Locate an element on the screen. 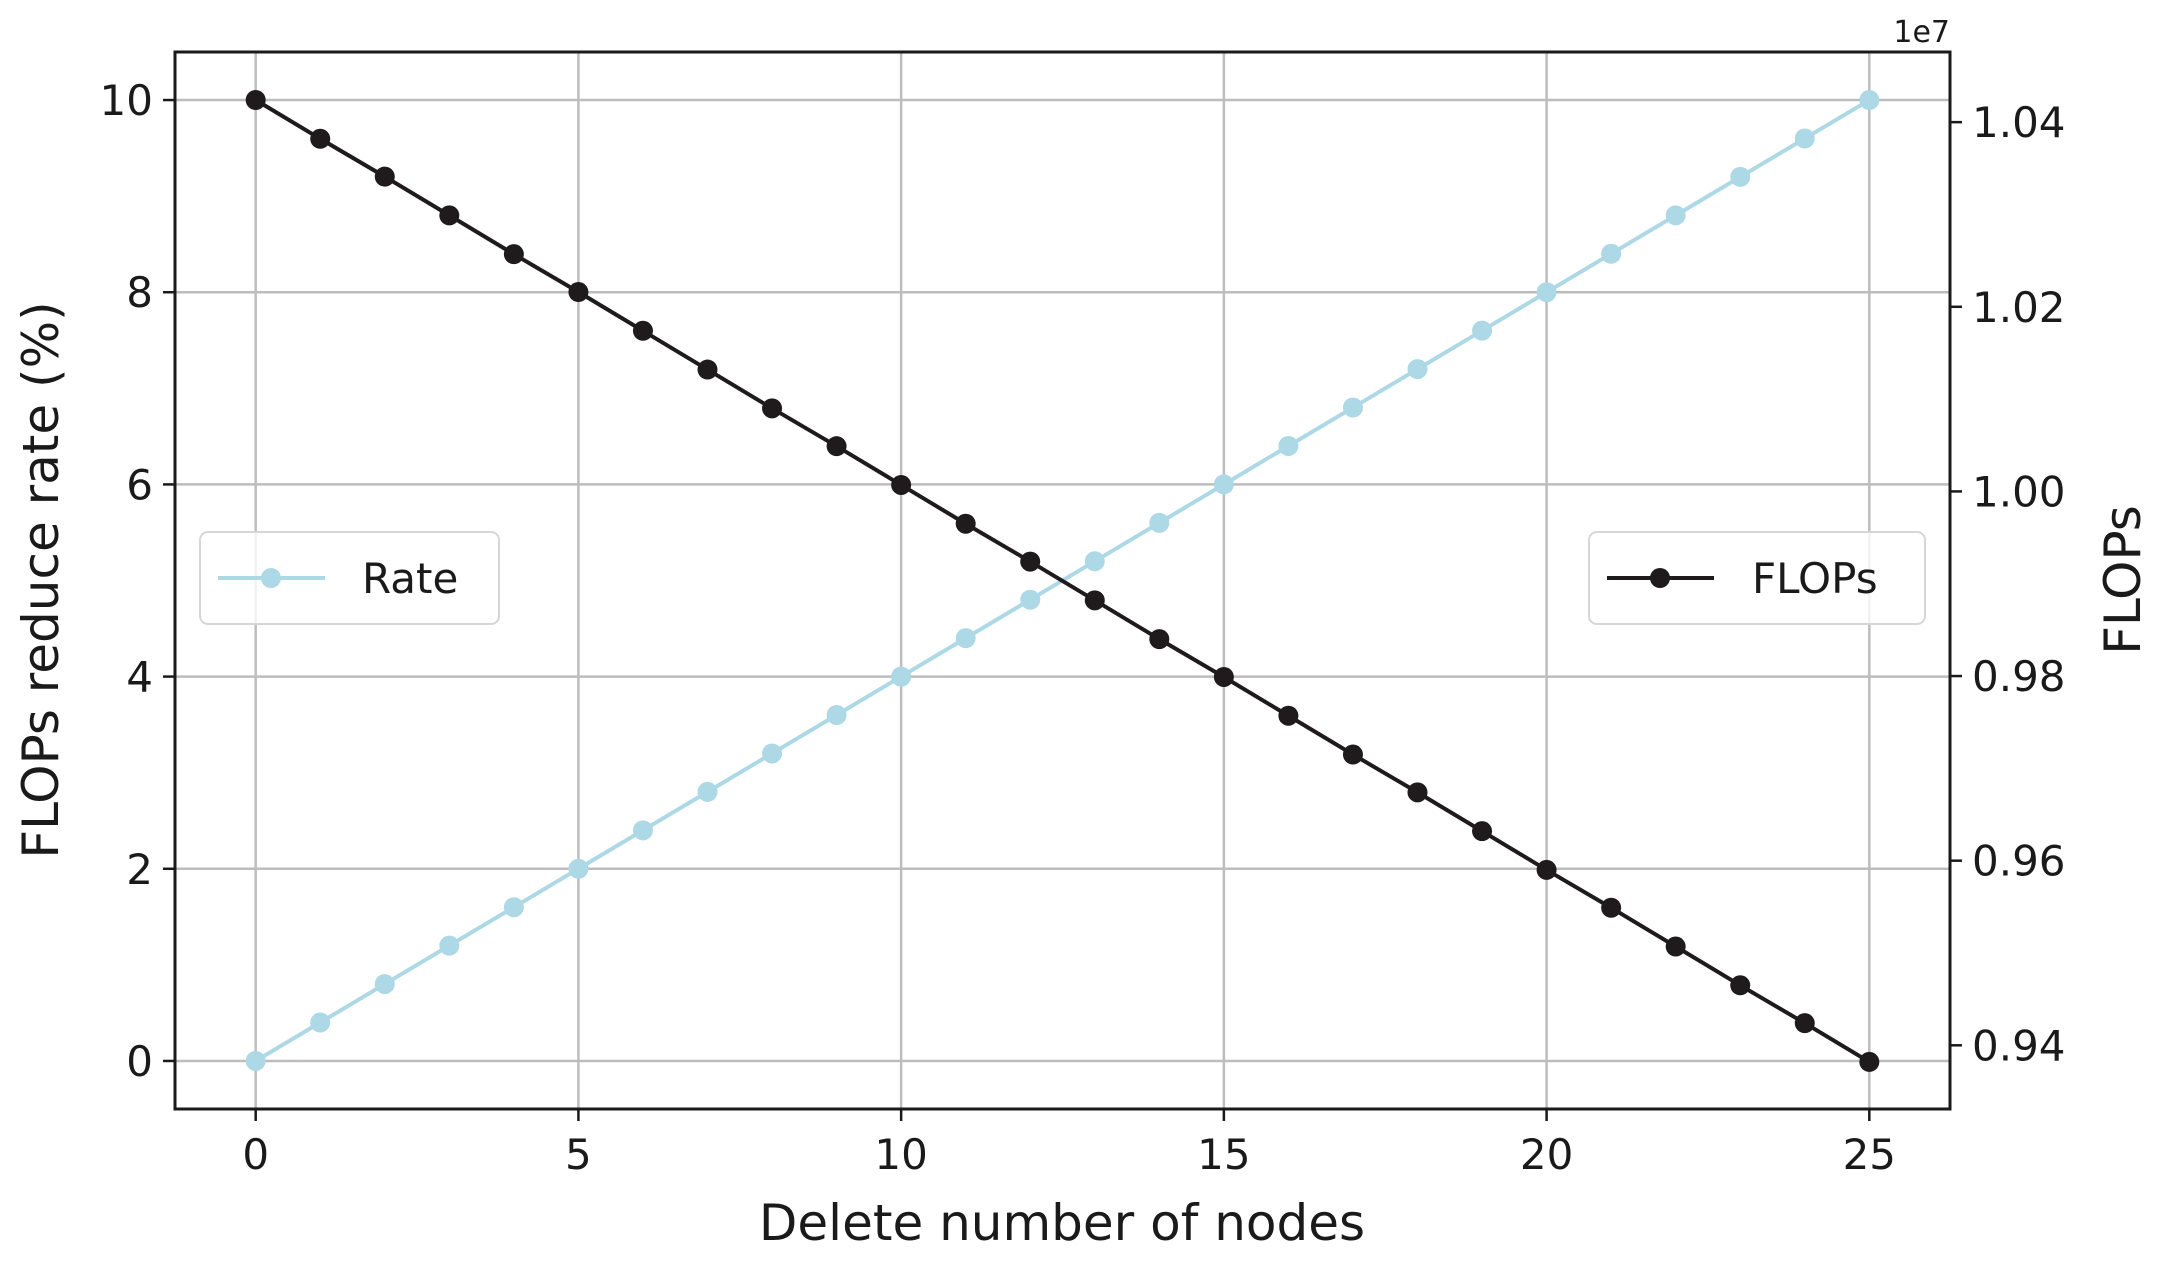 This screenshot has width=2161, height=1263. y-tick-label-left: 4 is located at coordinates (139, 677).